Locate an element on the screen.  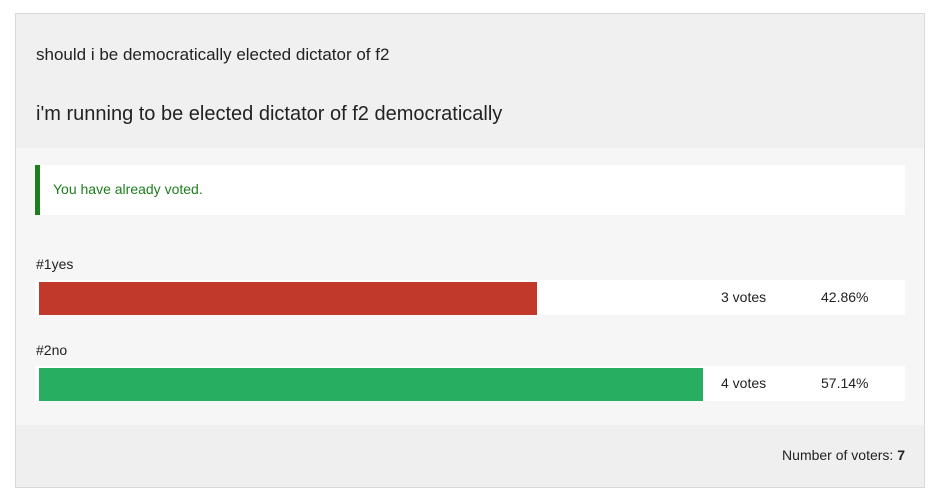
voter-count-value: 7 is located at coordinates (901, 455).